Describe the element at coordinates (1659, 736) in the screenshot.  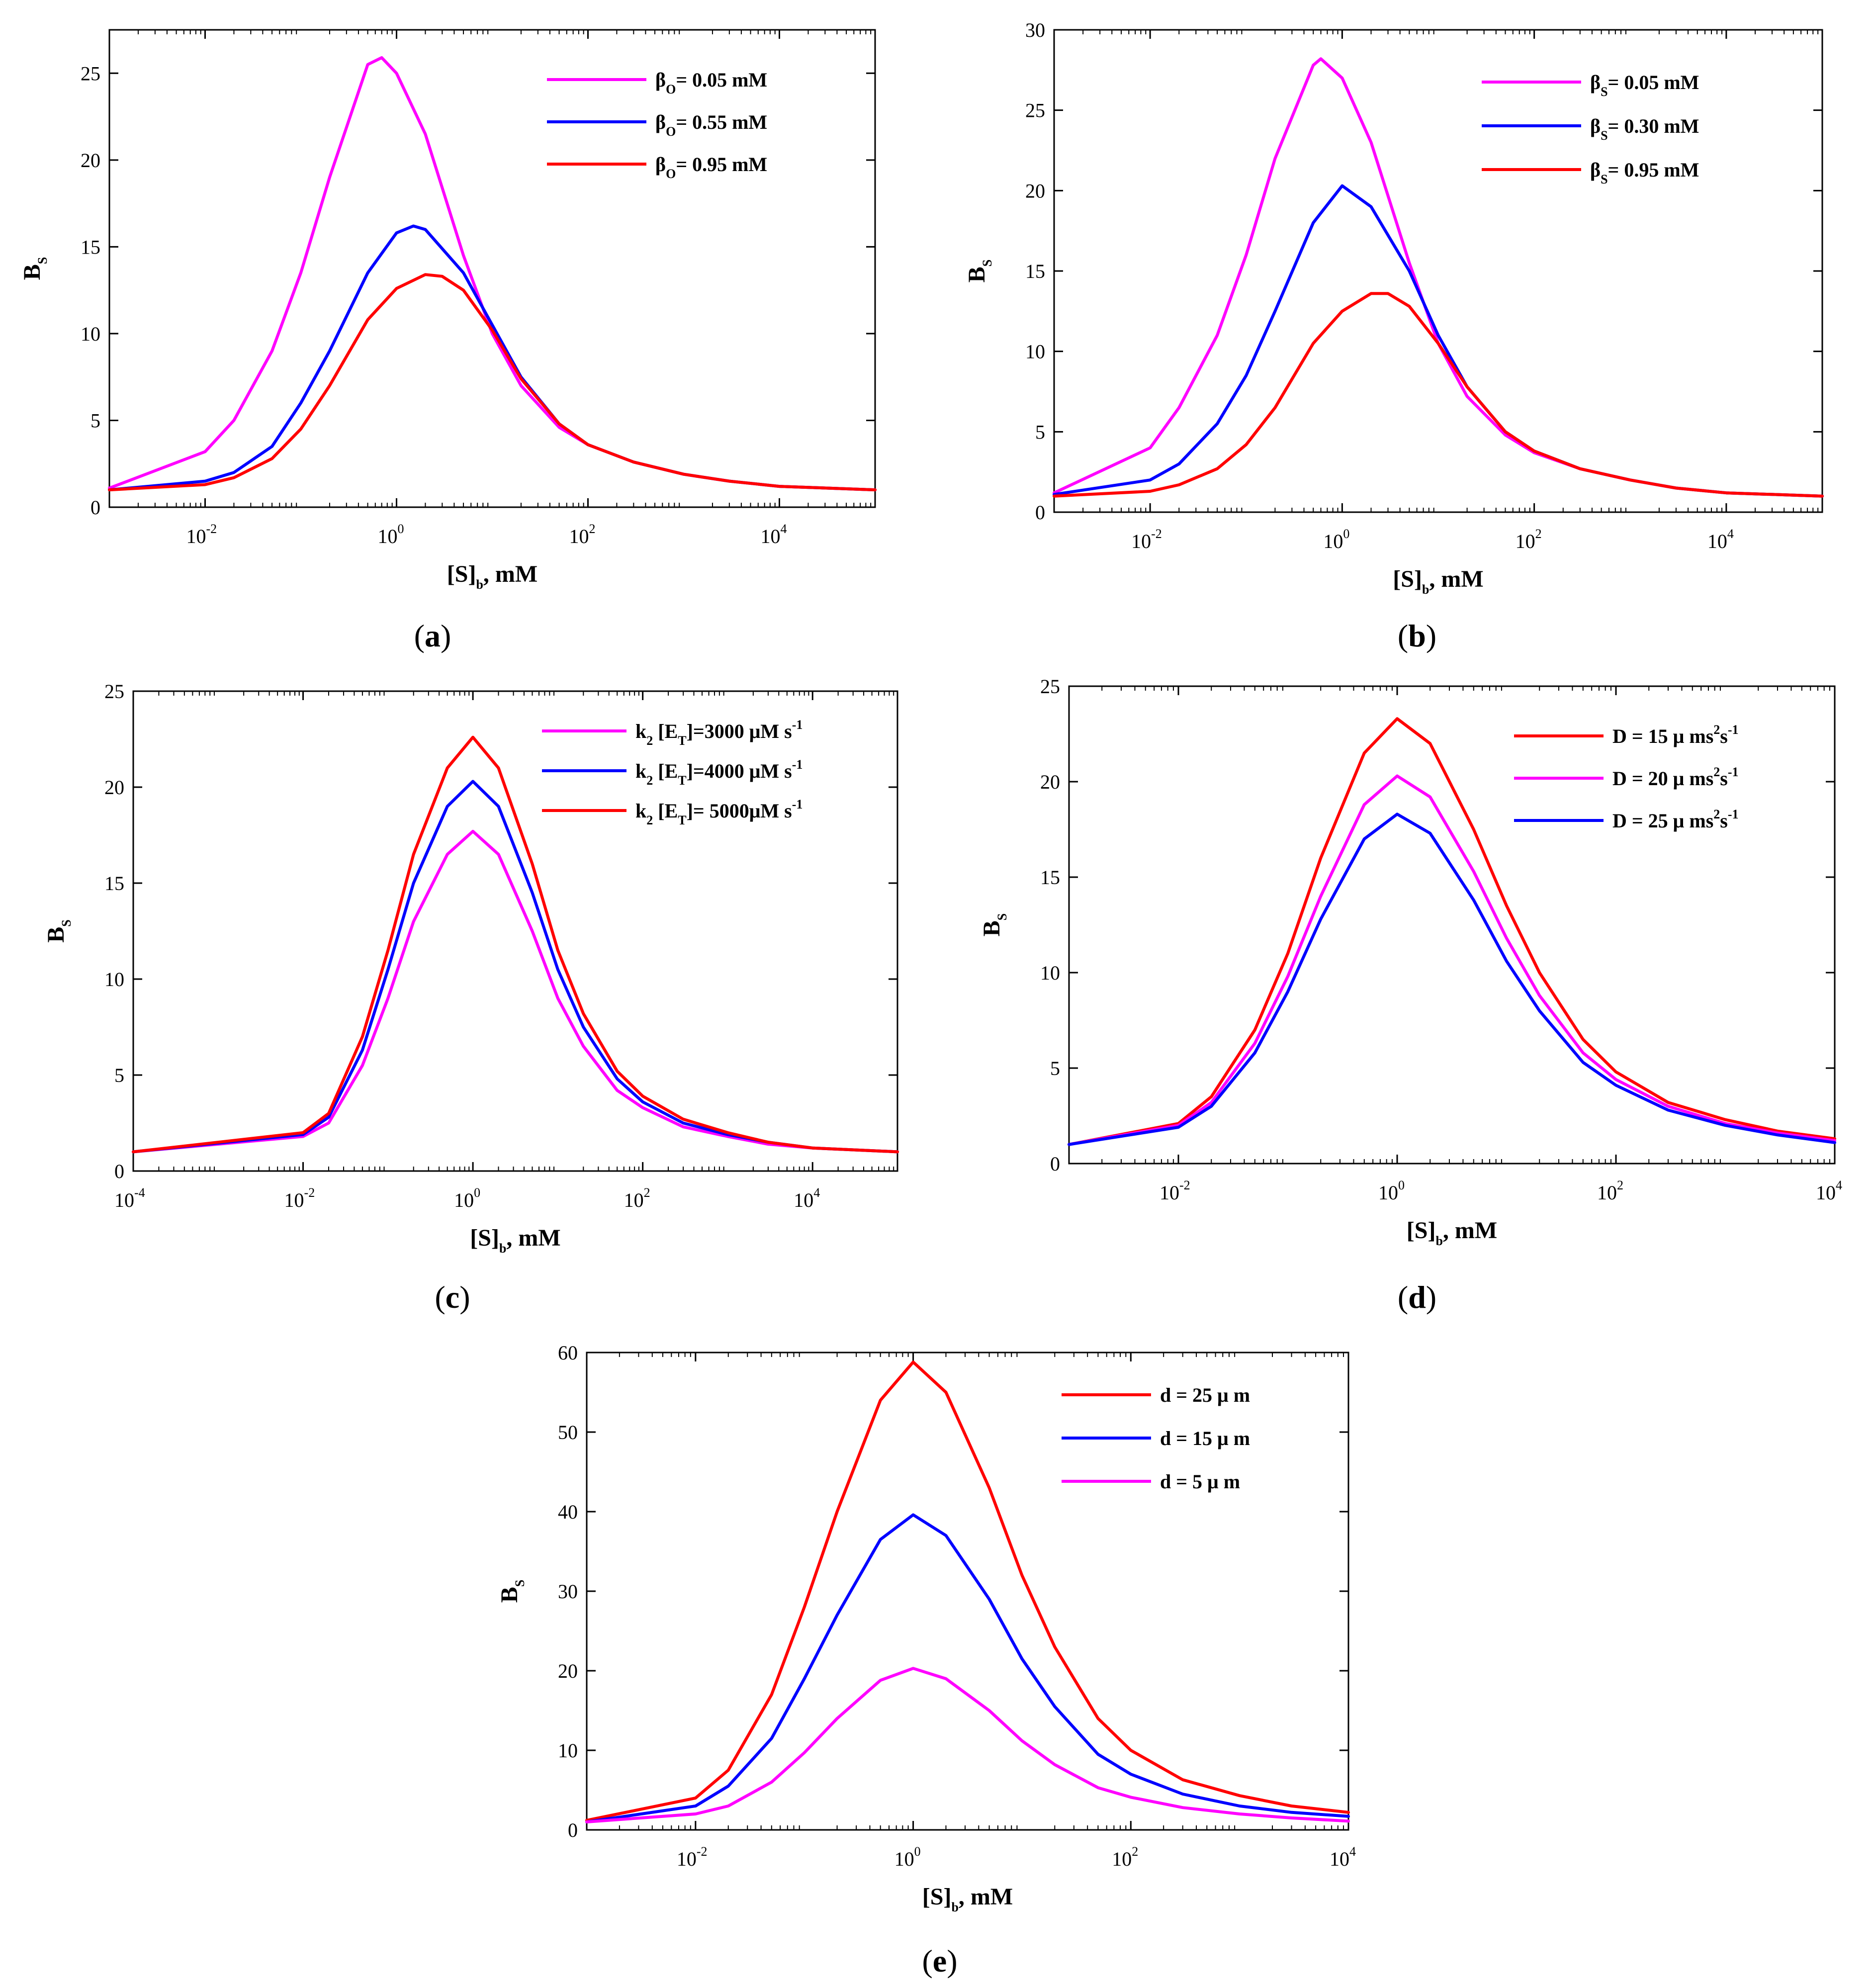
I see `legend-text-part: D = 15 μ m` at that location.